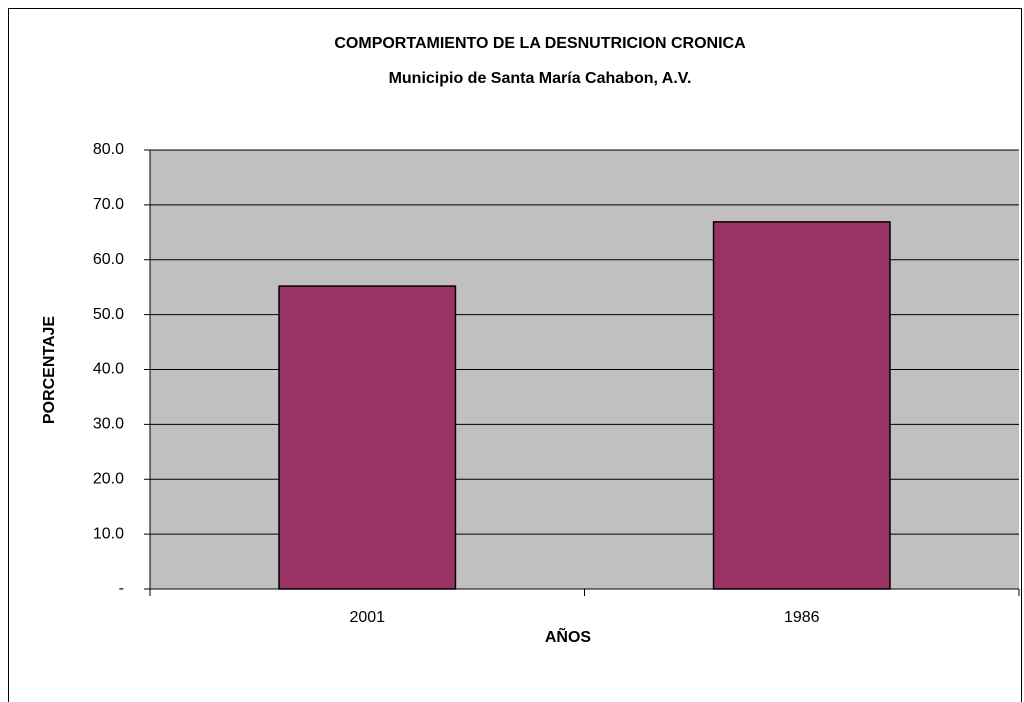 The image size is (1024, 702). I want to click on chart-subtitle: Municipio de Santa María Cahabon, A.V., so click(540, 78).